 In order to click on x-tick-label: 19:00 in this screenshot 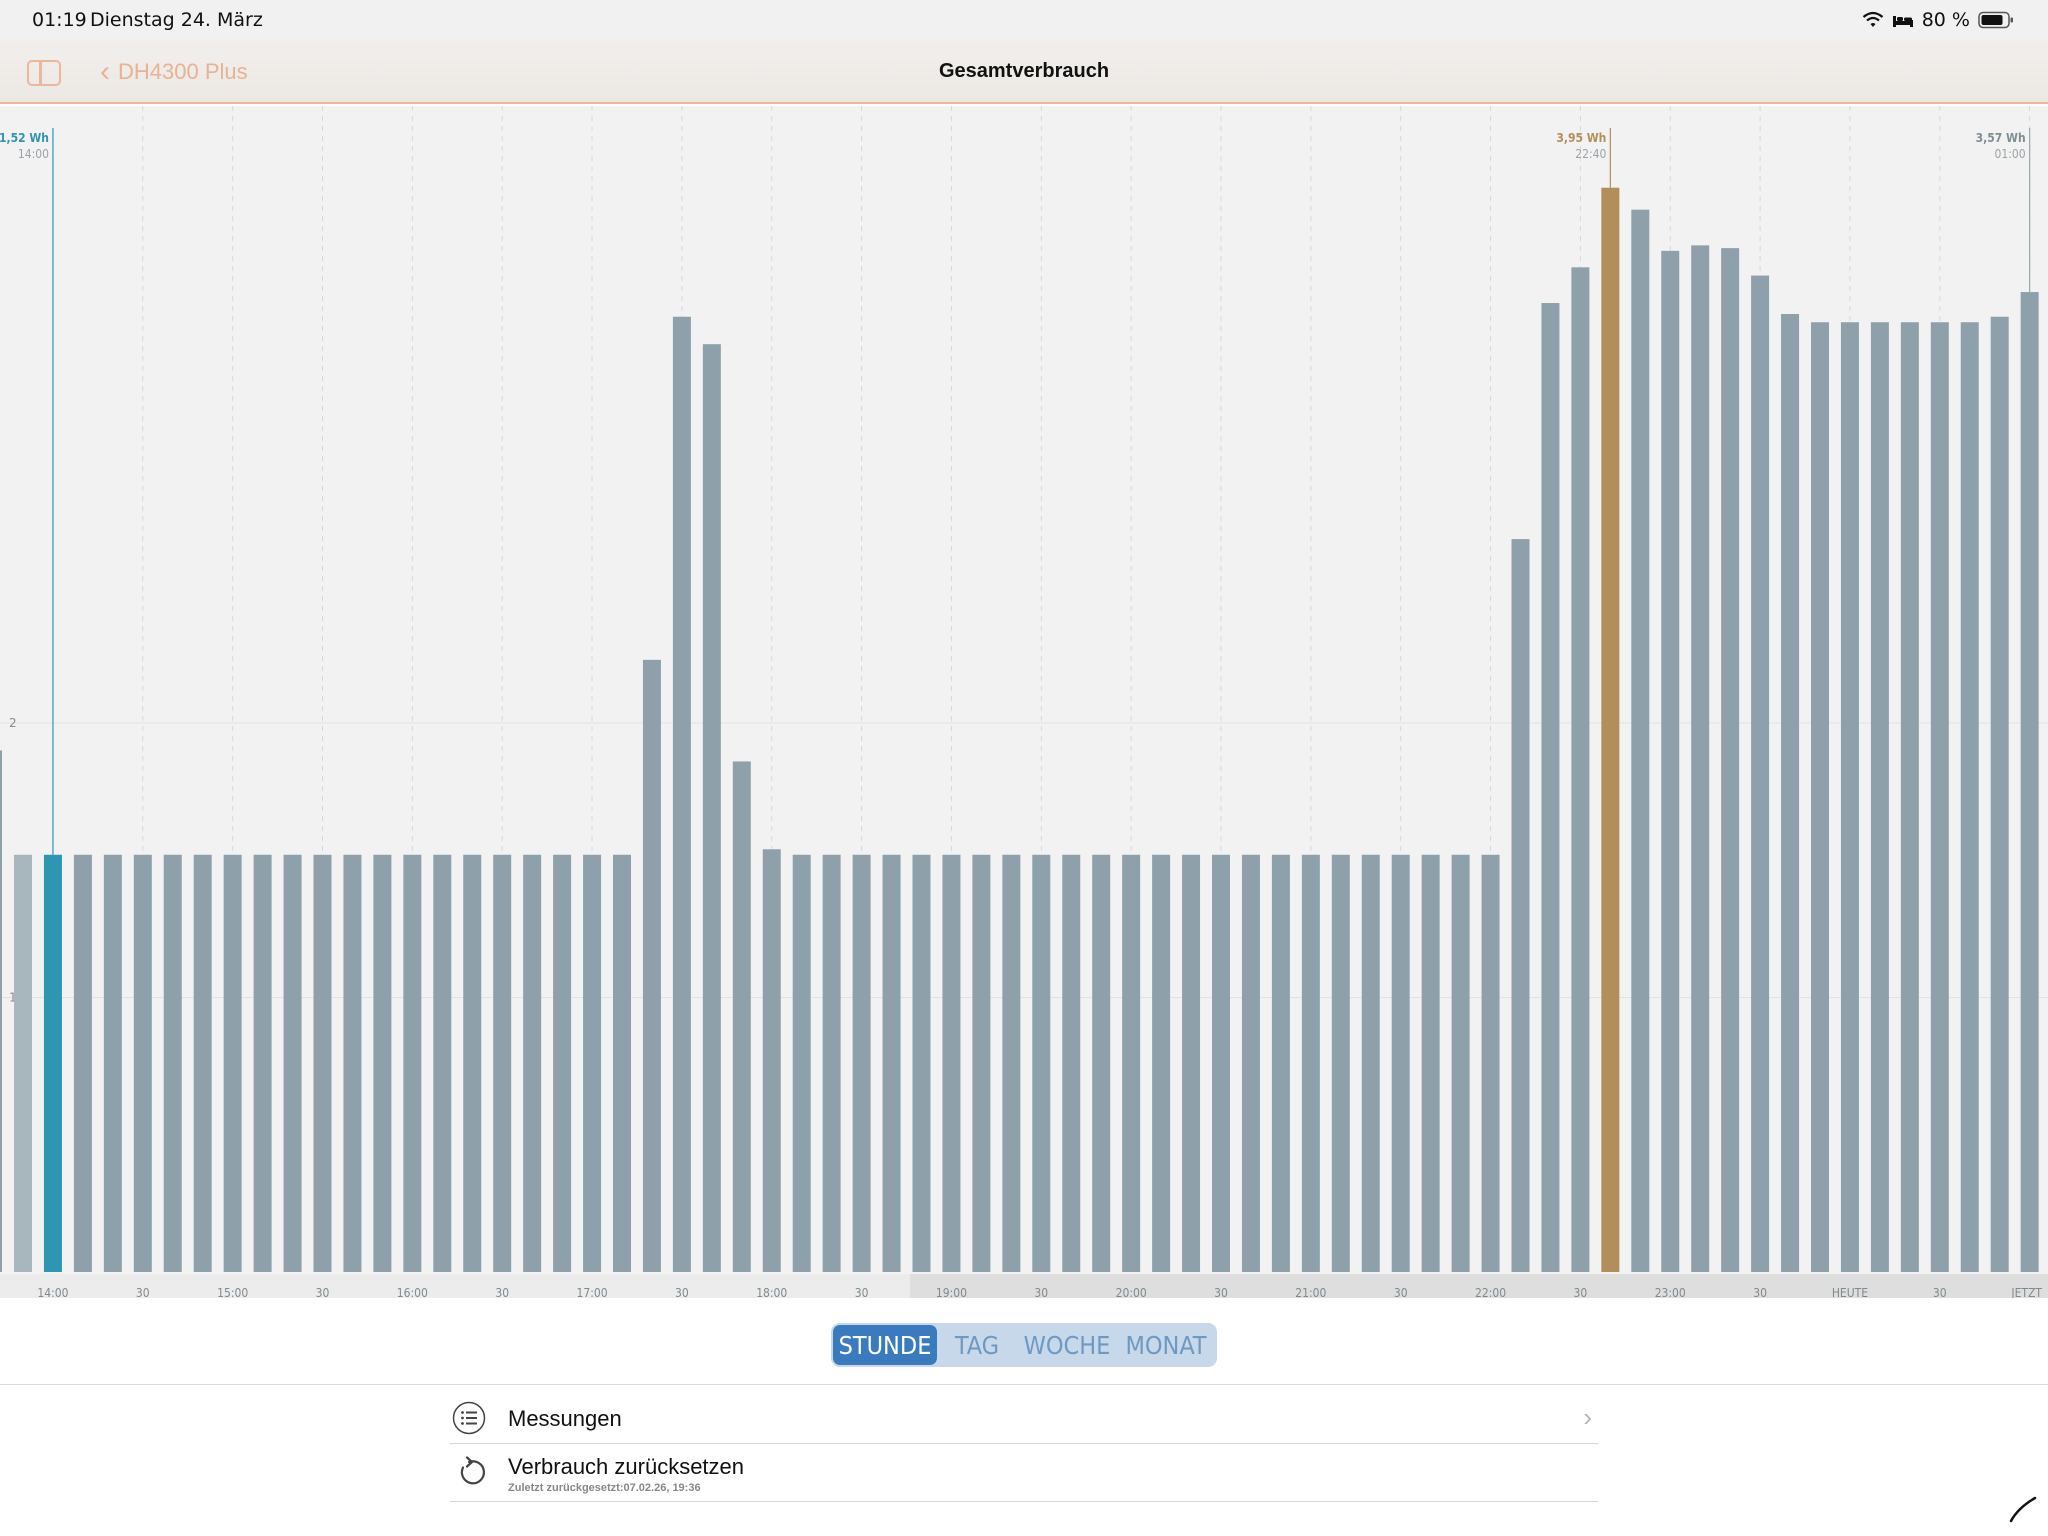, I will do `click(951, 1292)`.